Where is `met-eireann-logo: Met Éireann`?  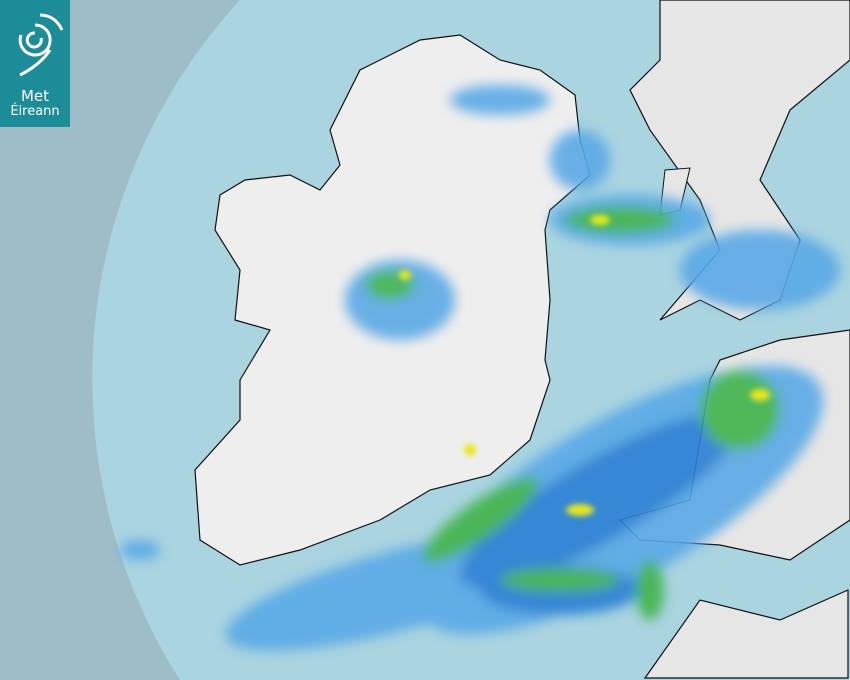 met-eireann-logo: Met Éireann is located at coordinates (35, 63).